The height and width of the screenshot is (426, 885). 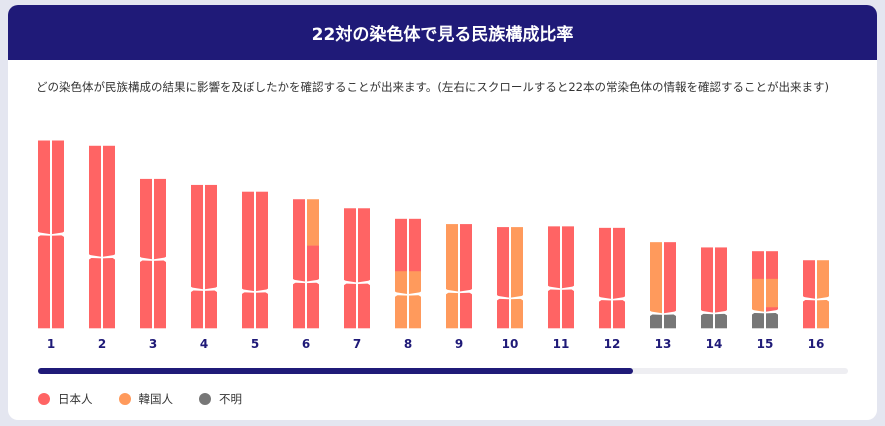 What do you see at coordinates (102, 344) in the screenshot?
I see `chromosome-label: 2` at bounding box center [102, 344].